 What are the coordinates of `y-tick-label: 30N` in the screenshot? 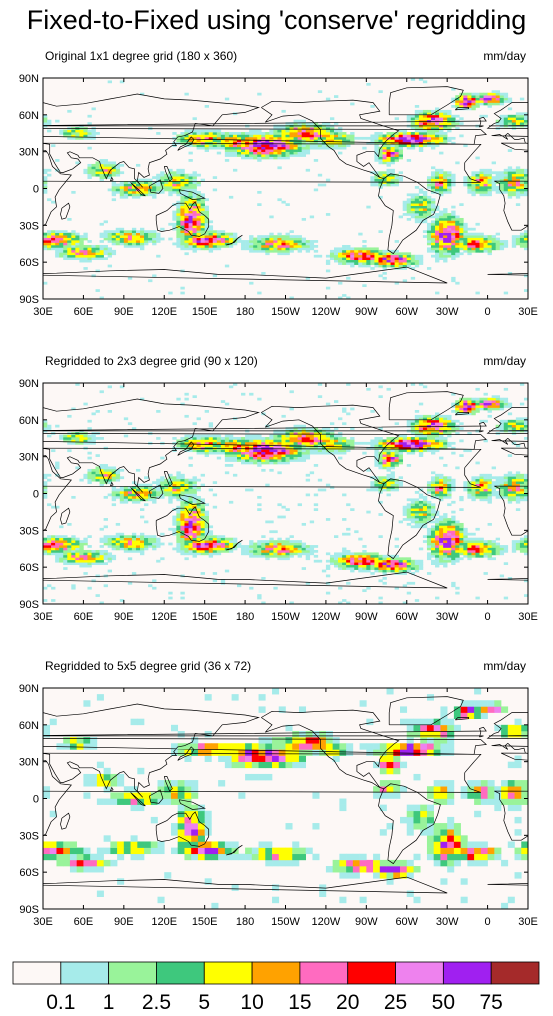 It's located at (29, 153).